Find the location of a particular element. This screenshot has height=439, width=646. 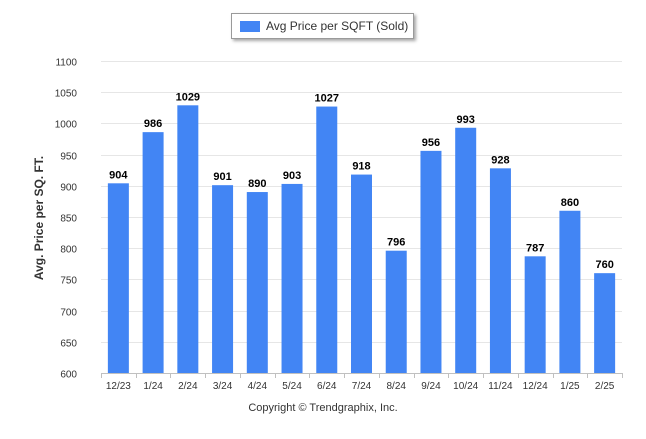

y-tick-label: 700 is located at coordinates (68, 313).